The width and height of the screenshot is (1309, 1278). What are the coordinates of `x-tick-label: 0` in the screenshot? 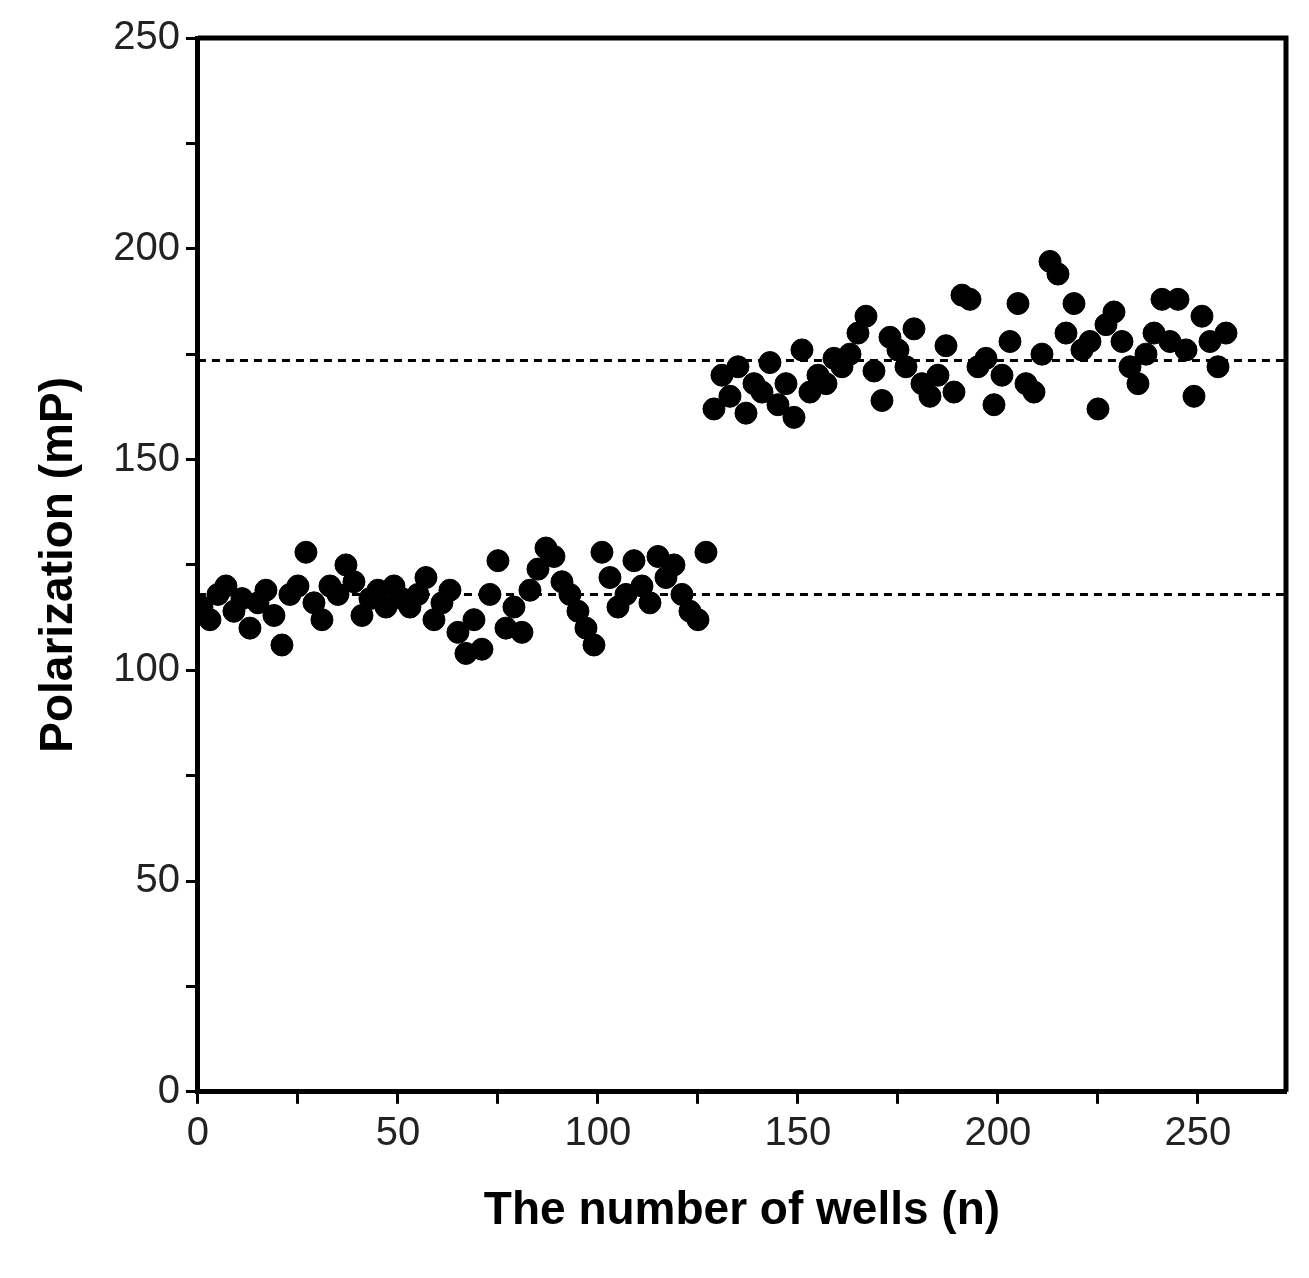 It's located at (198, 1130).